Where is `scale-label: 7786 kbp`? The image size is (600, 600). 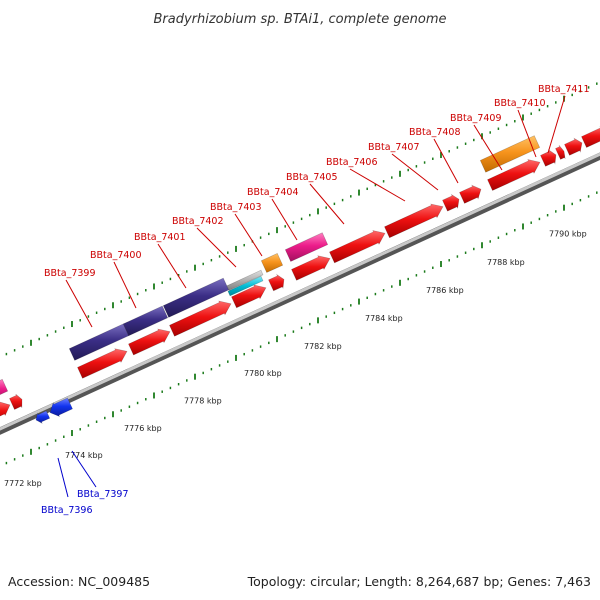
scale-label: 7786 kbp is located at coordinates (445, 290).